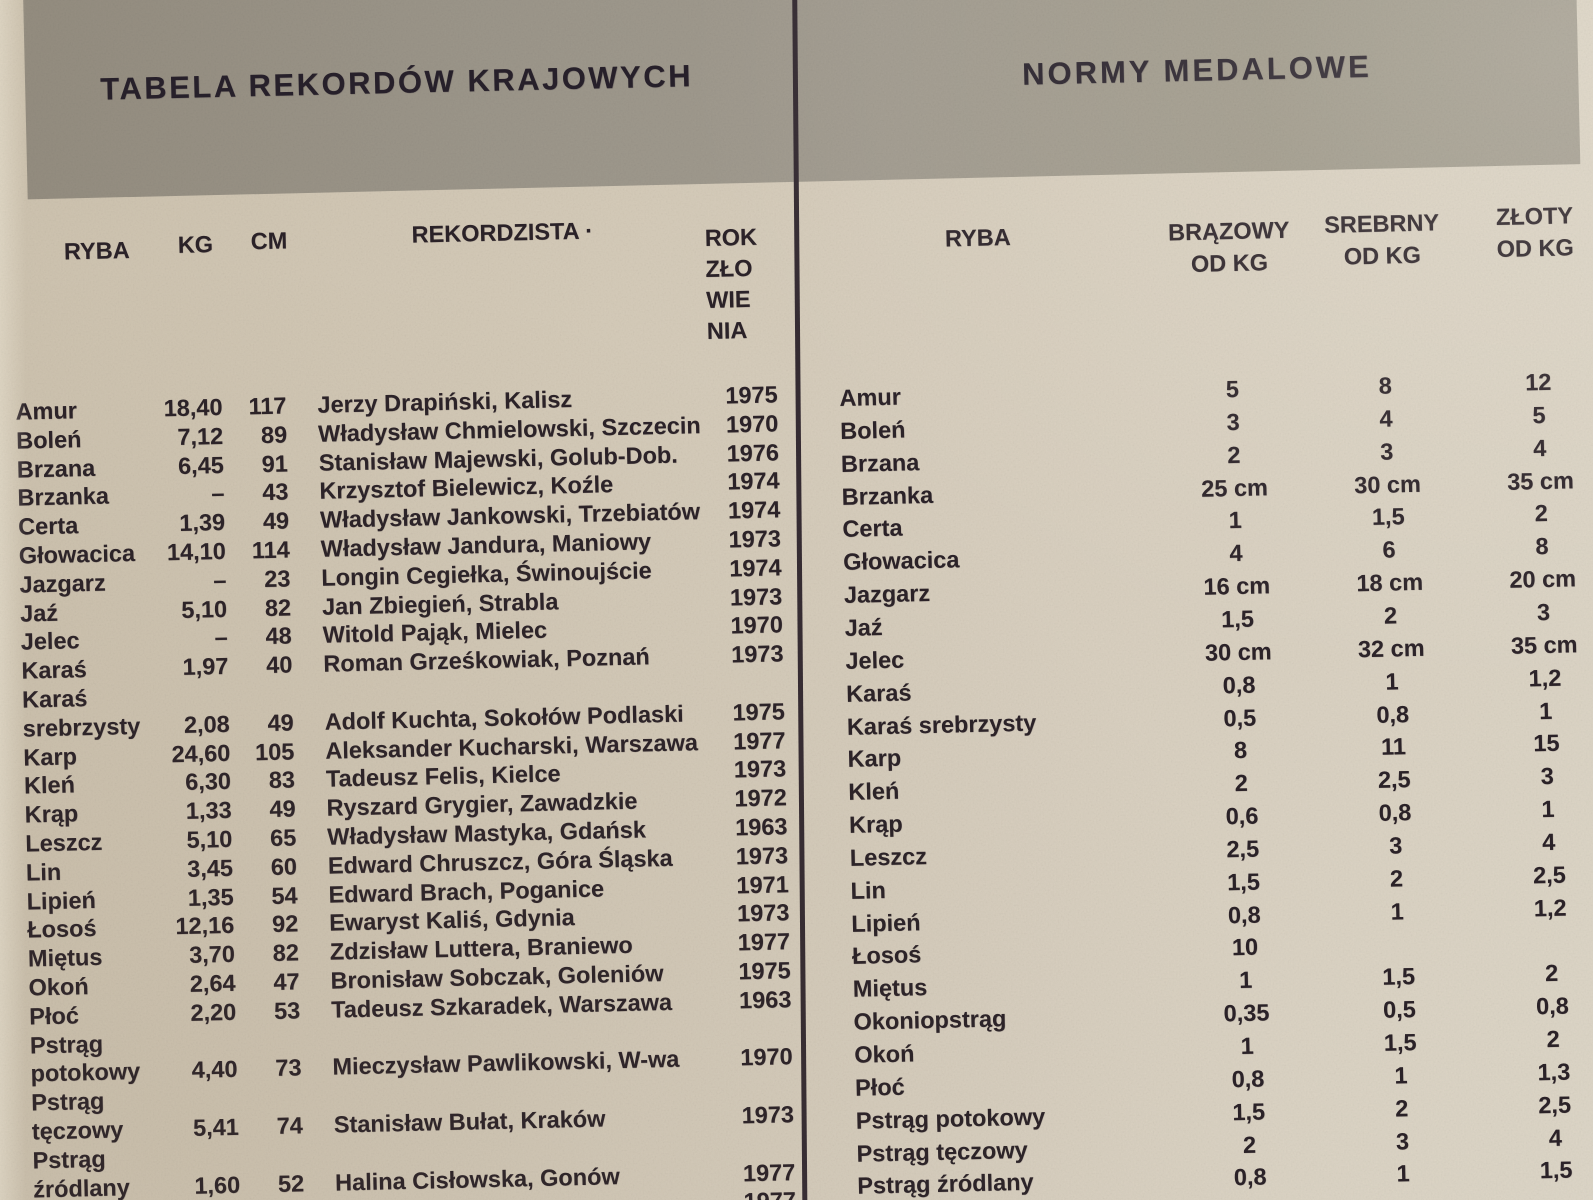 Image resolution: width=1593 pixels, height=1200 pixels. Describe the element at coordinates (1545, 710) in the screenshot. I see `gold-norm-cell: 1` at that location.